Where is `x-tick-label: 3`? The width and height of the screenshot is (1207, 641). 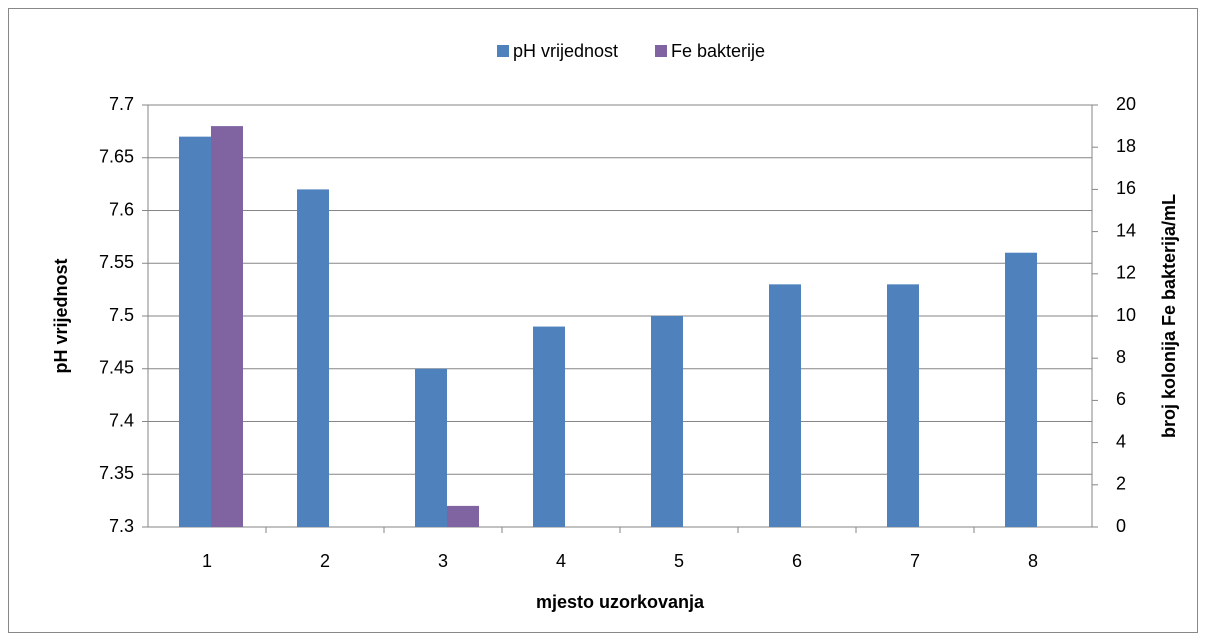 x-tick-label: 3 is located at coordinates (443, 561).